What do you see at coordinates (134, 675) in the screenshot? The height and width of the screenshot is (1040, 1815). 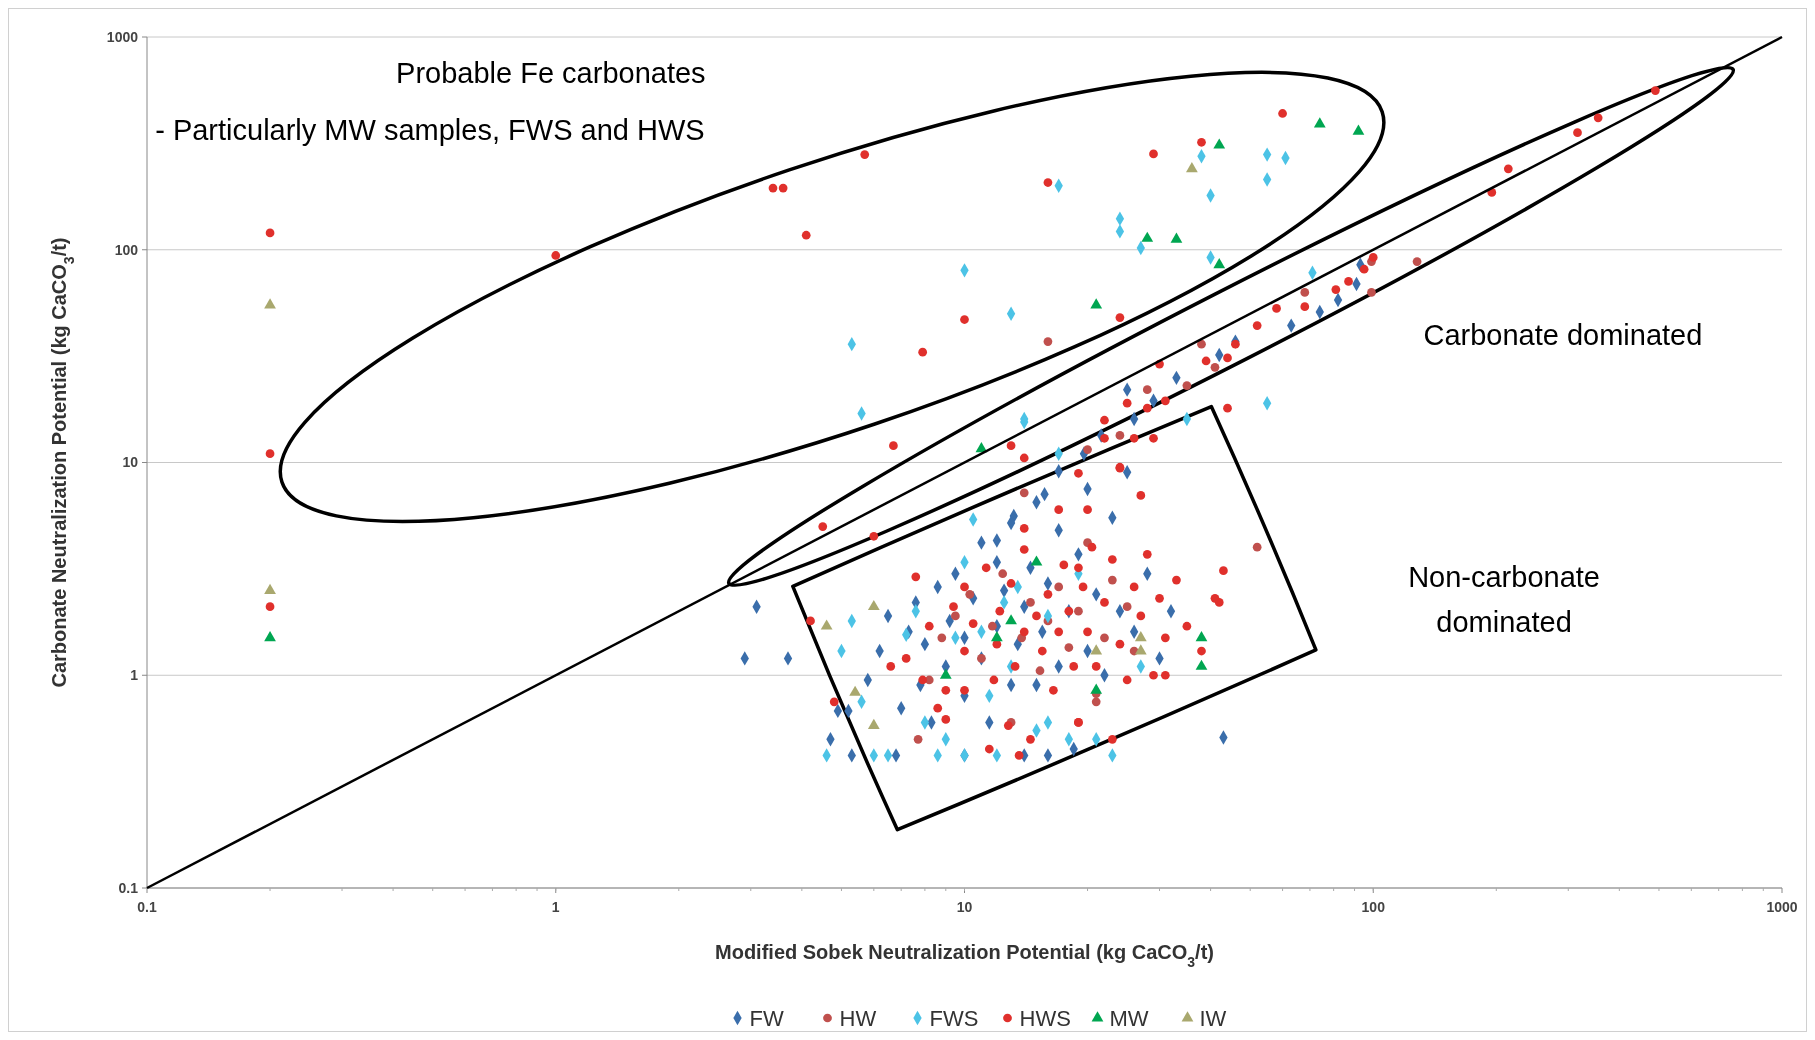 I see `y-tick-label: 1` at bounding box center [134, 675].